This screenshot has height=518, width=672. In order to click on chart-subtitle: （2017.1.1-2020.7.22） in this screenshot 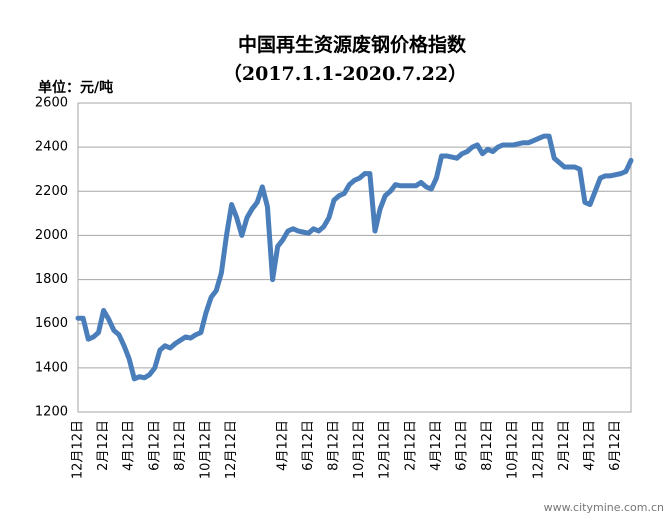, I will do `click(345, 73)`.